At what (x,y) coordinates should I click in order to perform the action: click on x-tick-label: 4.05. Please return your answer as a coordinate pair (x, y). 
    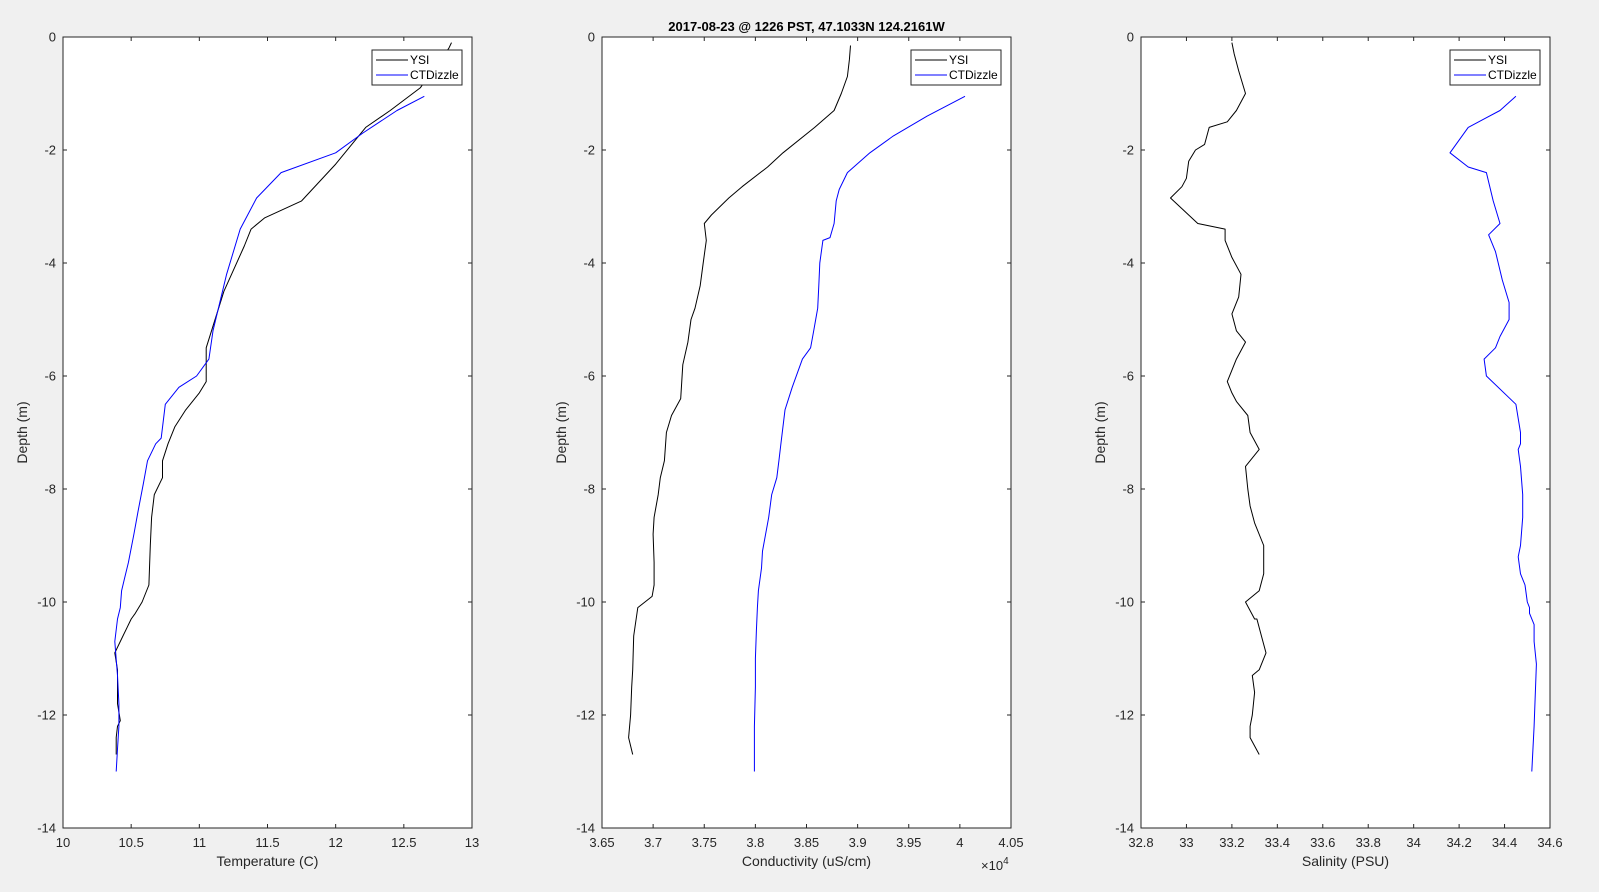
    Looking at the image, I should click on (1010, 842).